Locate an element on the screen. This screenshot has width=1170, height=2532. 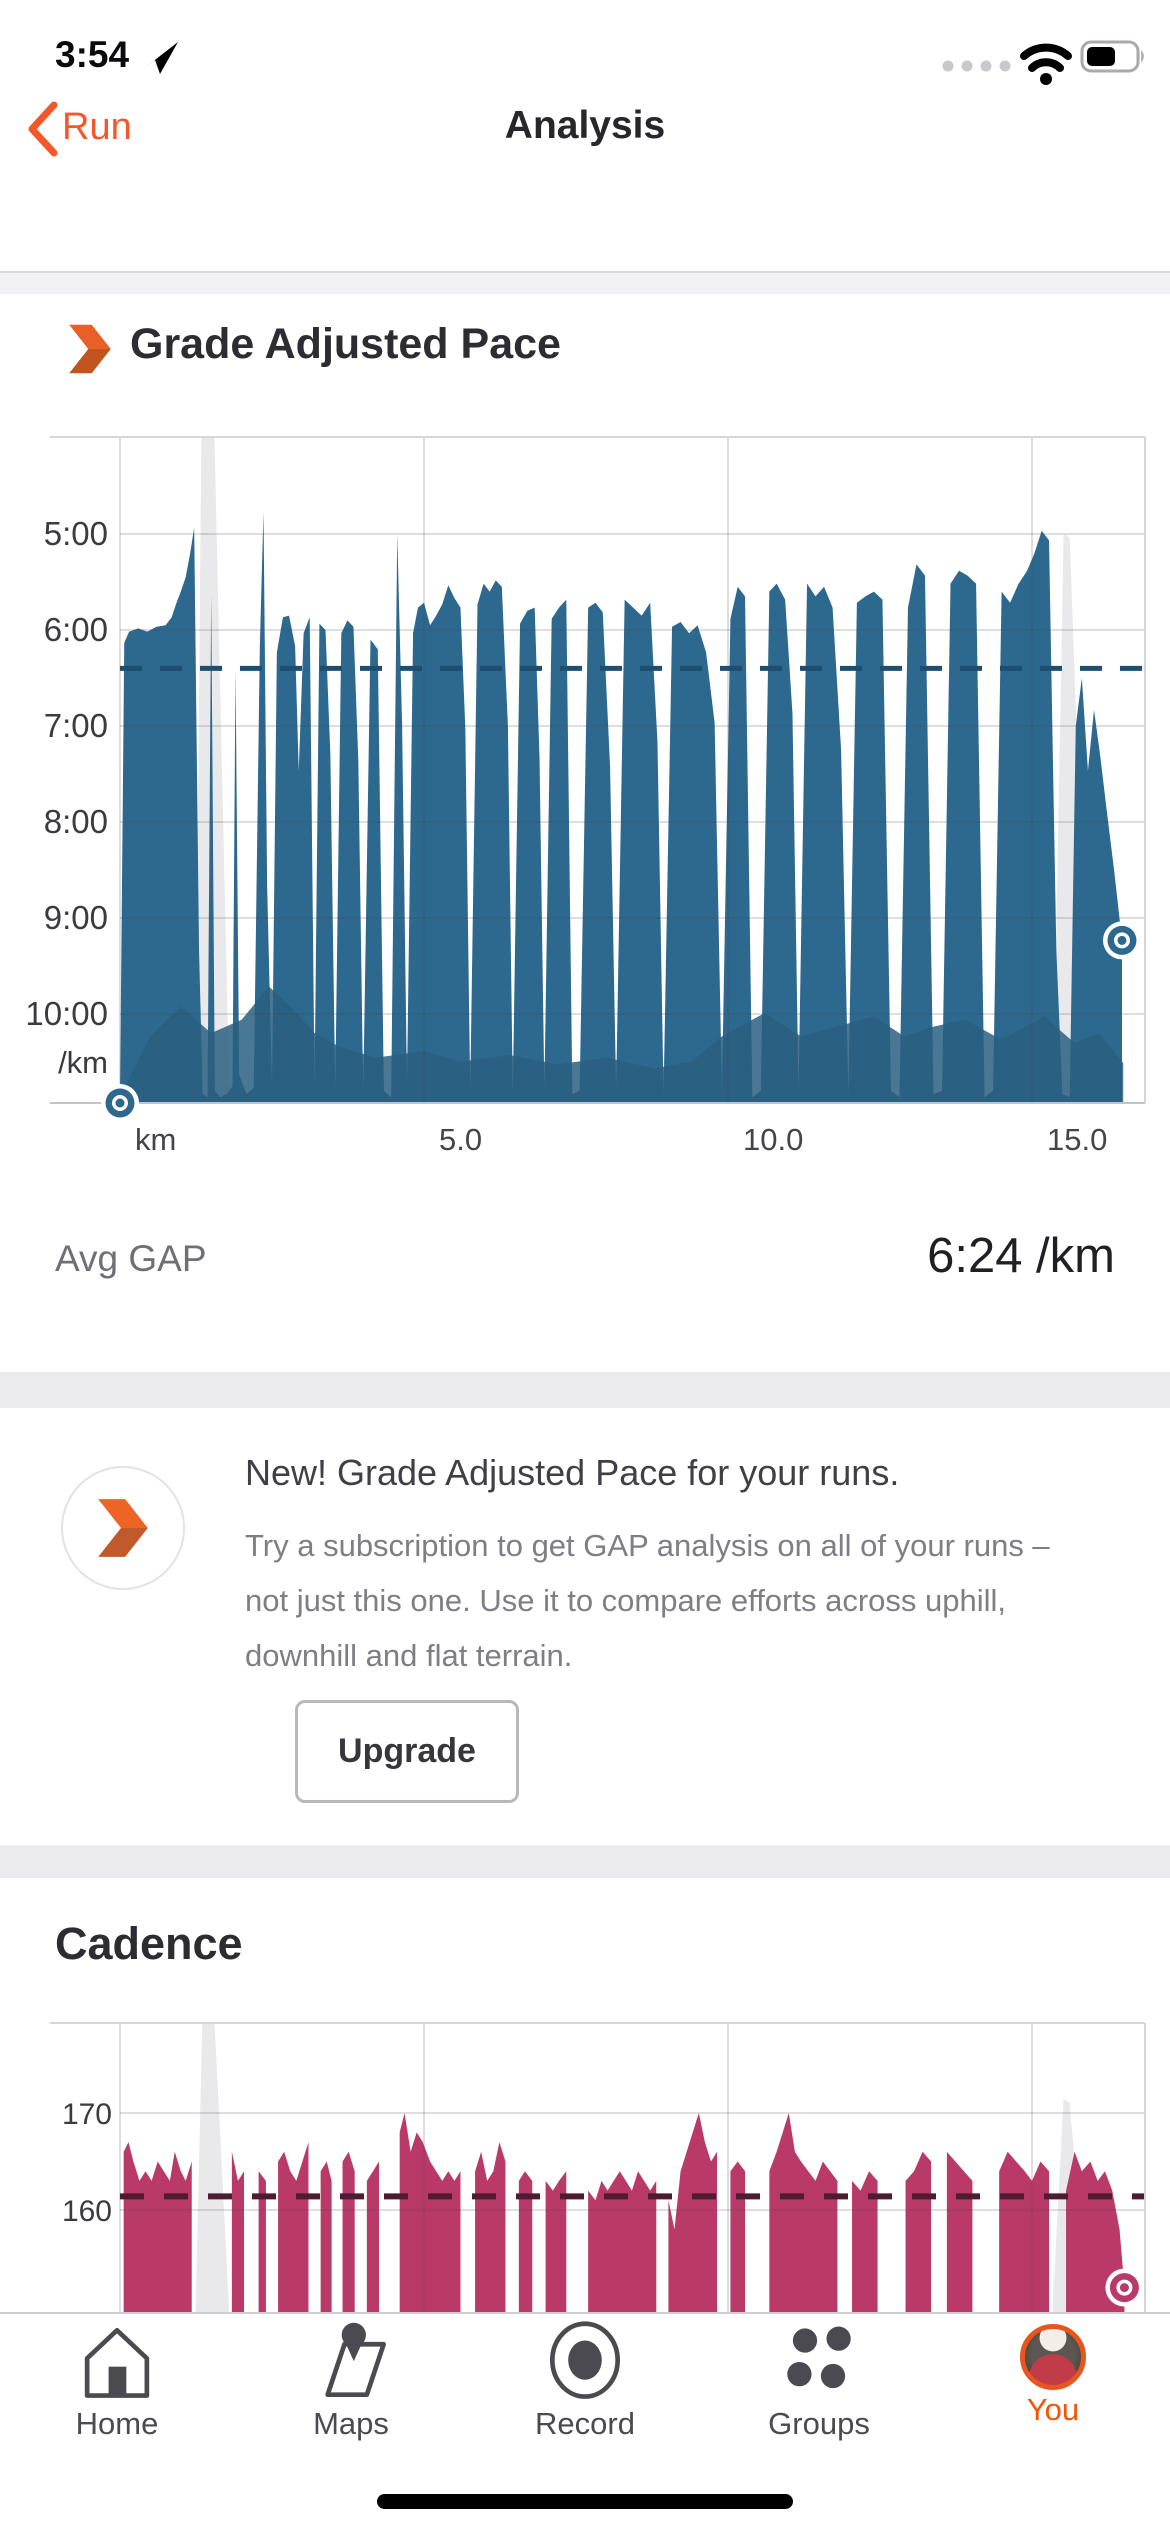
tab-groups: Groups is located at coordinates (819, 2381).